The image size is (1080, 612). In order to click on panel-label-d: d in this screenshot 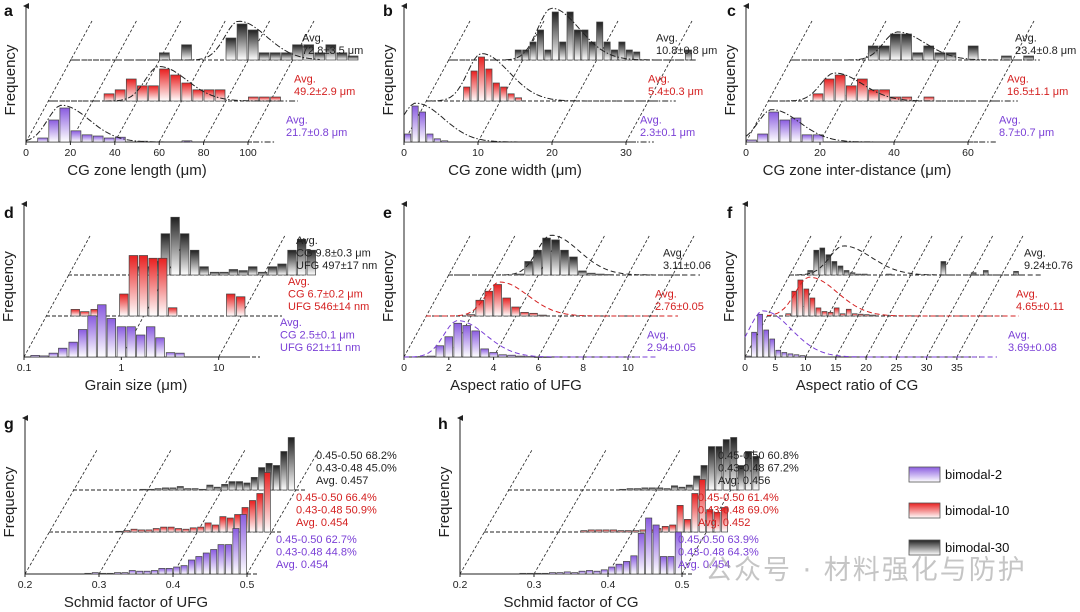, I will do `click(9, 213)`.